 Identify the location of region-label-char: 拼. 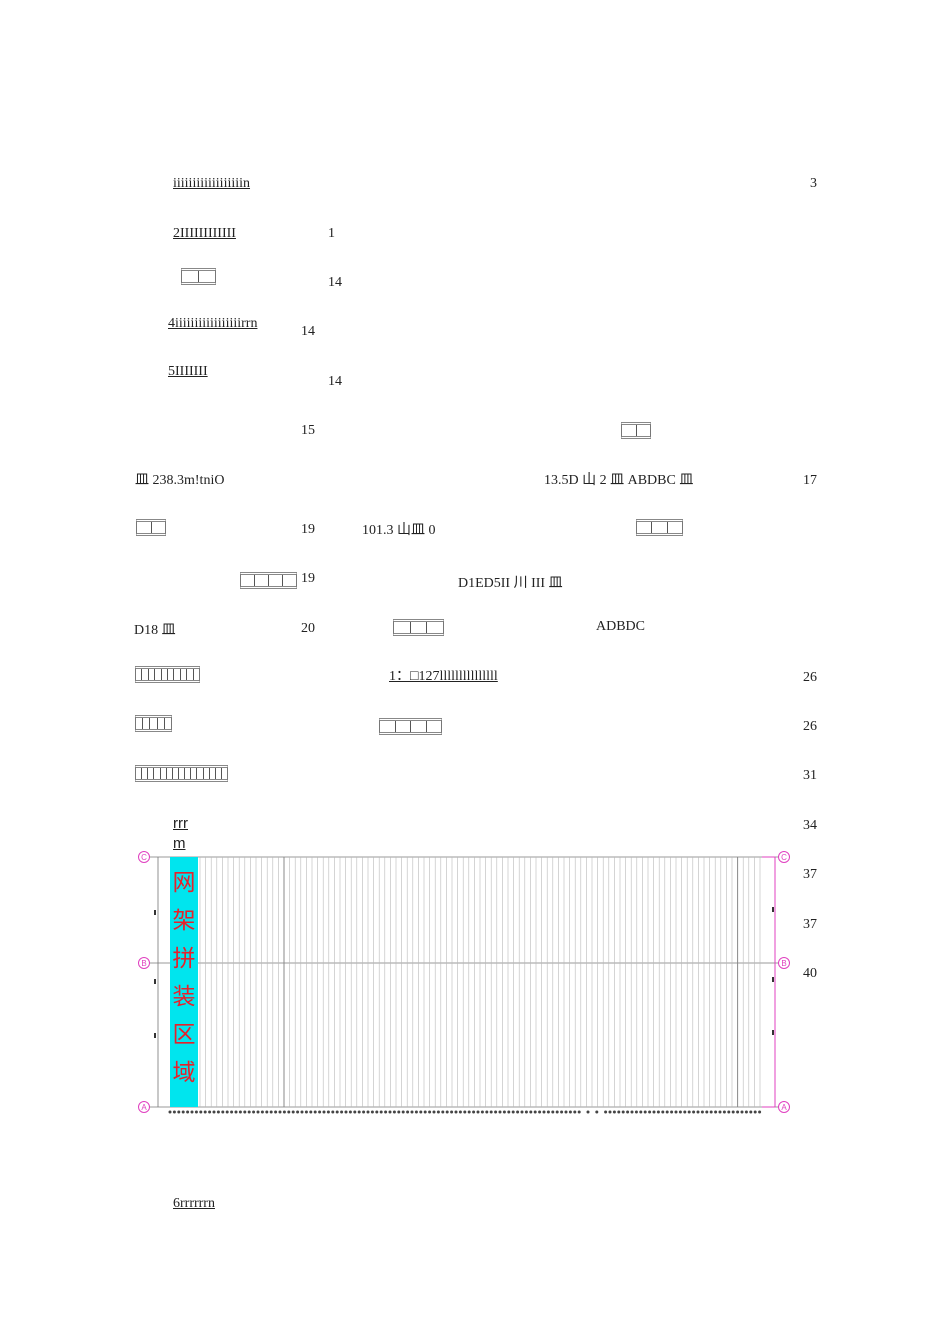
(184, 959).